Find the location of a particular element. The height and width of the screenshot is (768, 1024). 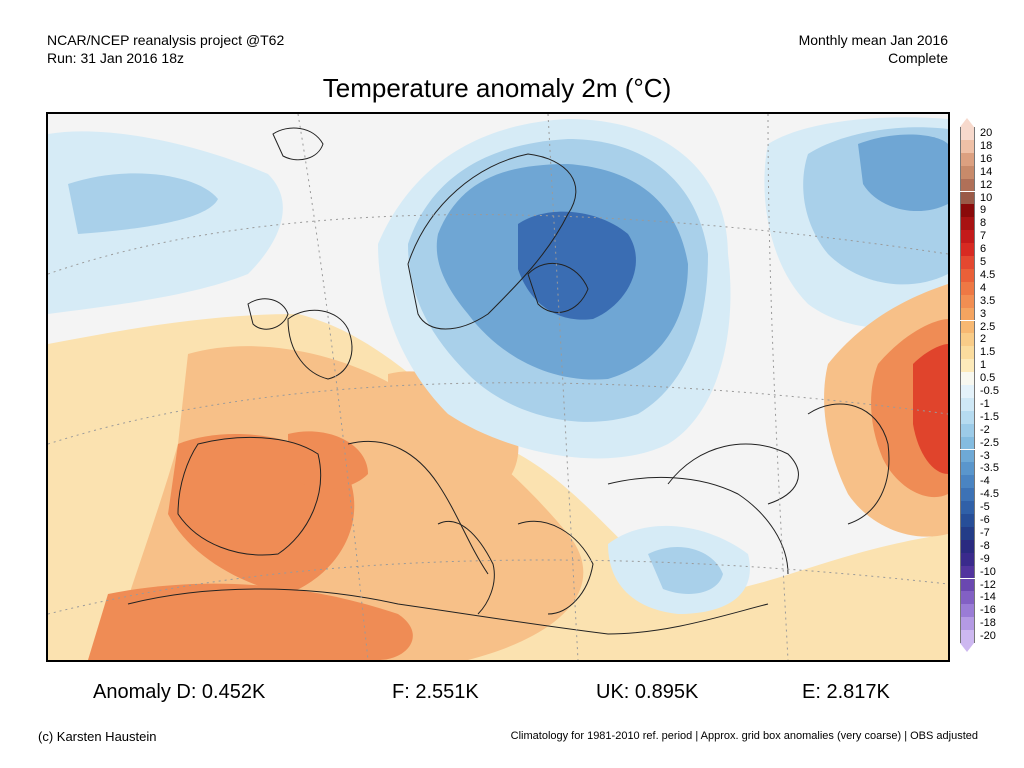

colorbar-label: -0.5 is located at coordinates (989, 391).